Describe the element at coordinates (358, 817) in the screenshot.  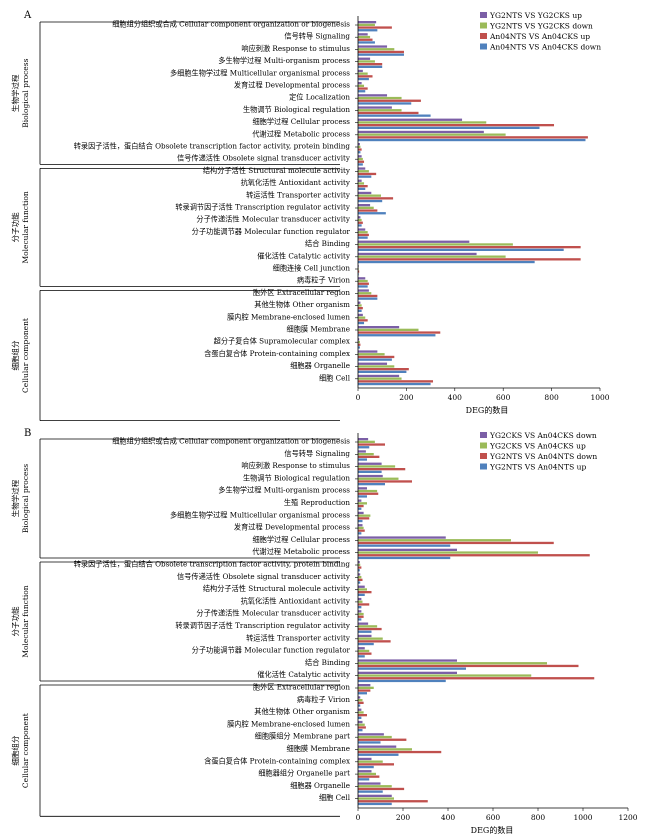
I see `x-tick-label: 0` at that location.